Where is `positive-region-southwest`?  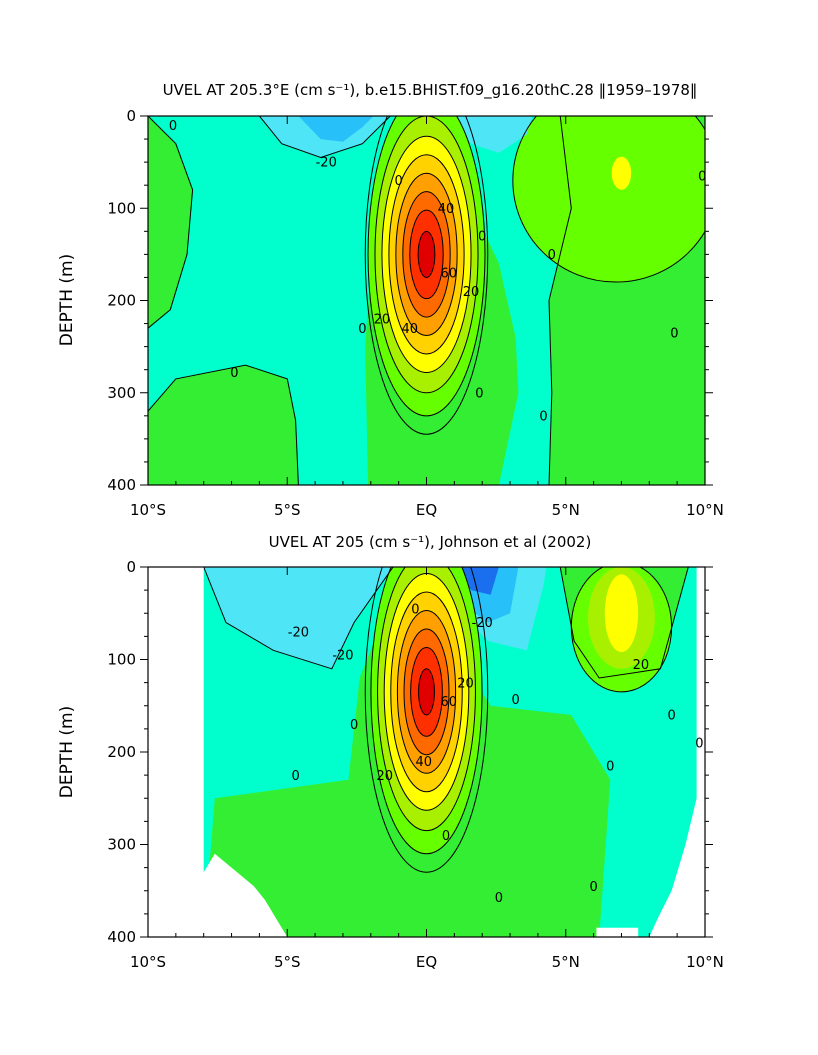 positive-region-southwest is located at coordinates (223, 425).